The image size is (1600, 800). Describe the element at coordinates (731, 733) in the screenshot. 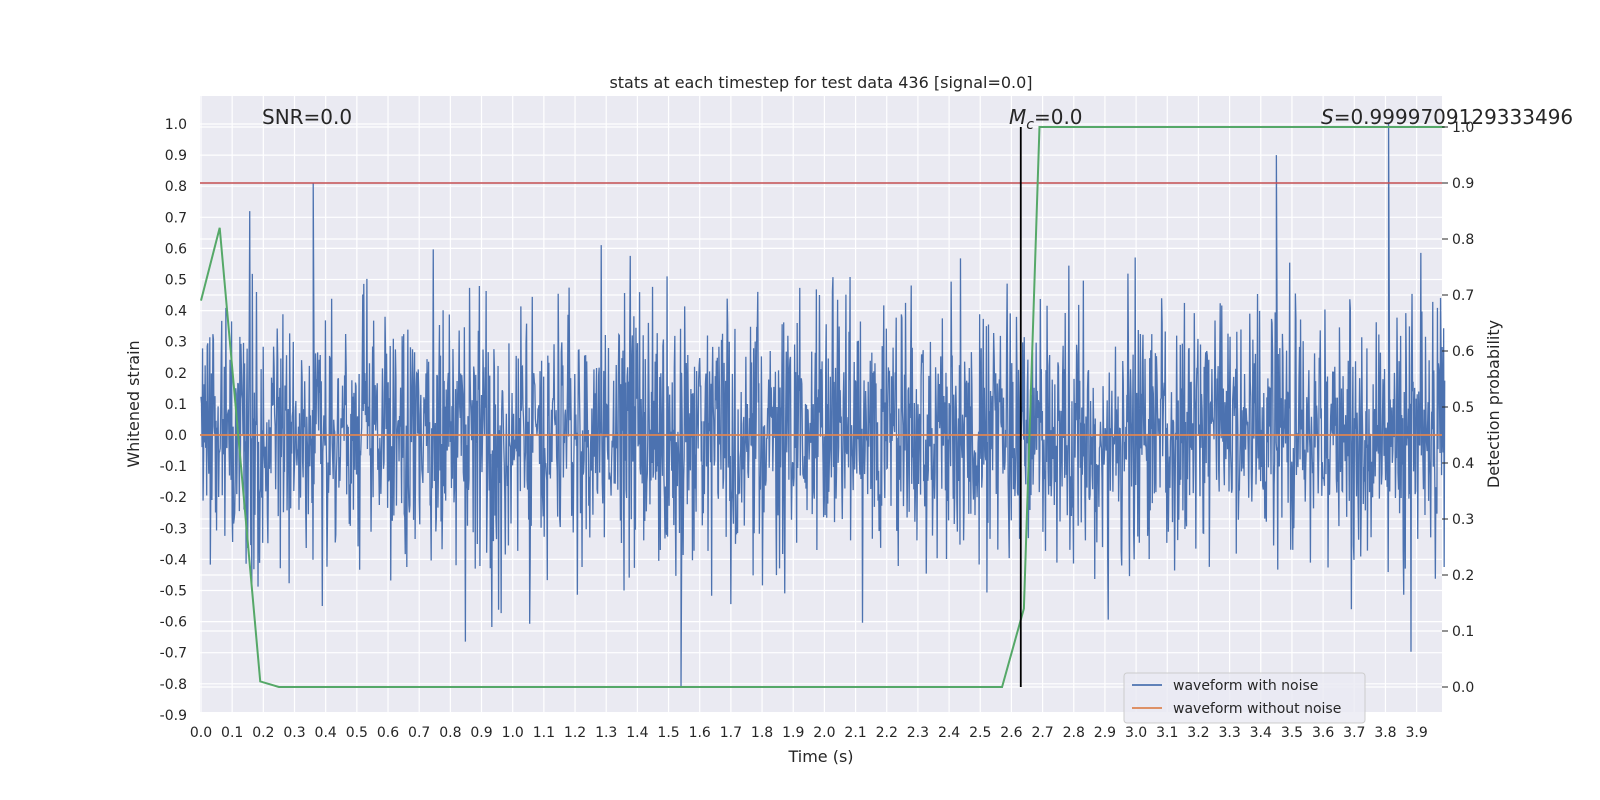

I see `x-tick-label: 1.7` at that location.